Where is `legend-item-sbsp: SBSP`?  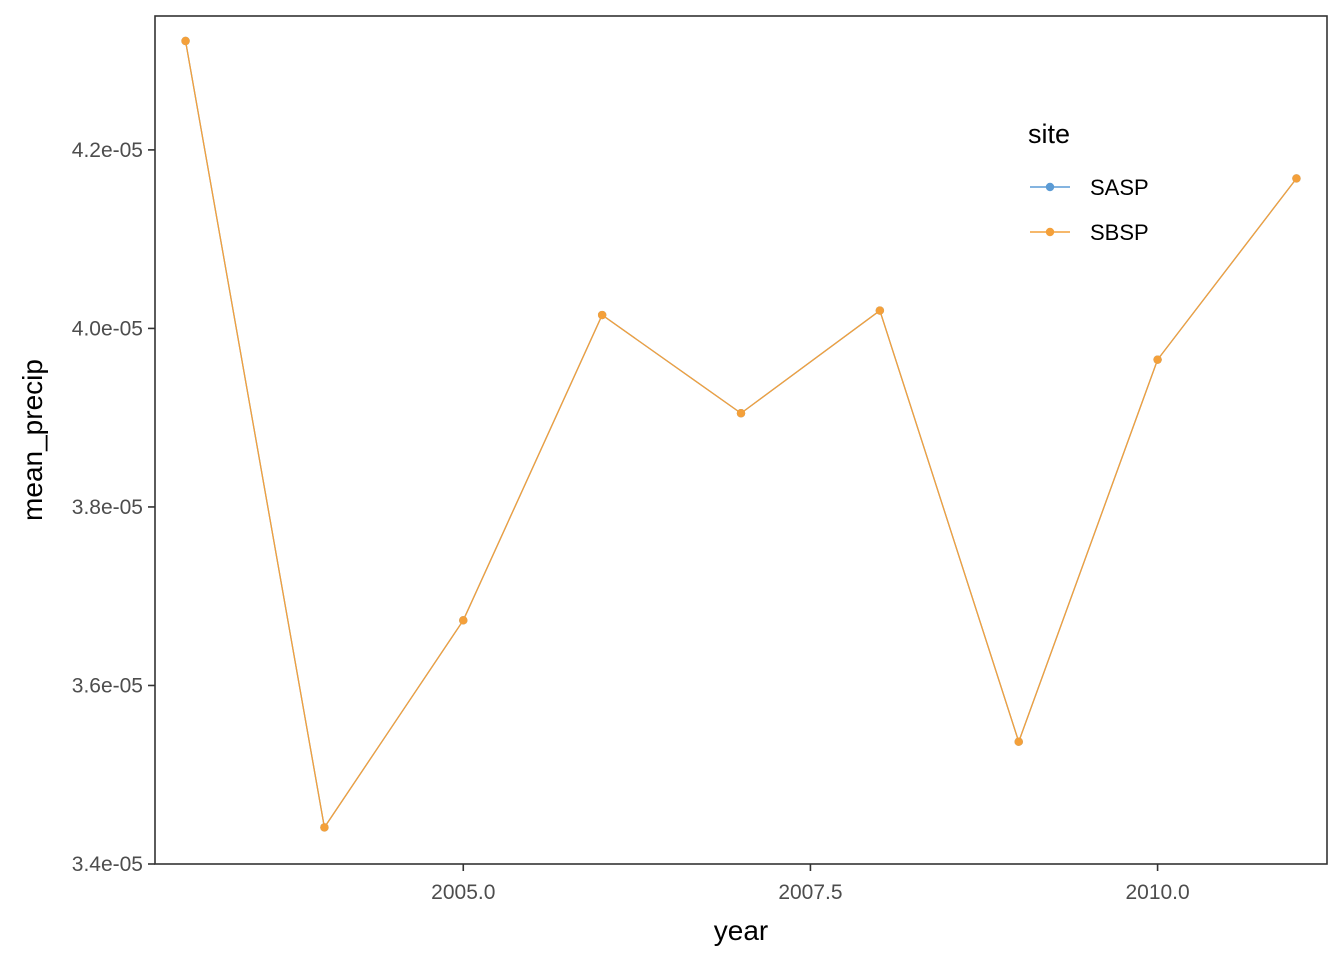
legend-item-sbsp: SBSP is located at coordinates (1089, 232).